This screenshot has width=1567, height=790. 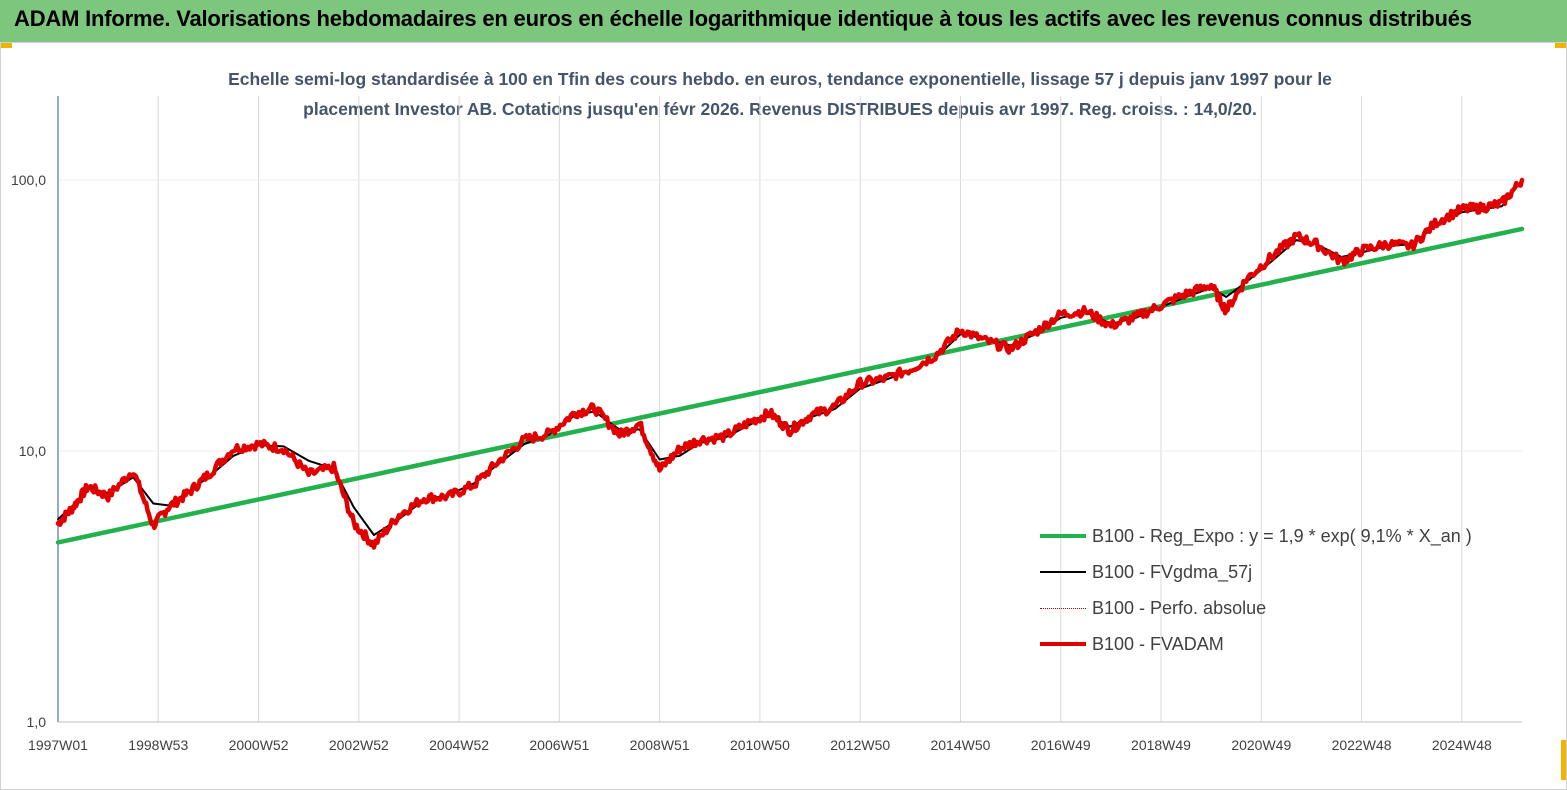 What do you see at coordinates (1561, 45) in the screenshot?
I see `corner-mark-top-right` at bounding box center [1561, 45].